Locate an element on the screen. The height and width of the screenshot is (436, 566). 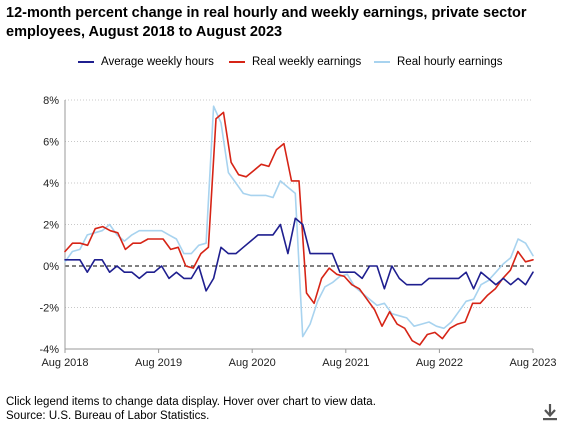
y-tick-label: 2% is located at coordinates (51, 226).